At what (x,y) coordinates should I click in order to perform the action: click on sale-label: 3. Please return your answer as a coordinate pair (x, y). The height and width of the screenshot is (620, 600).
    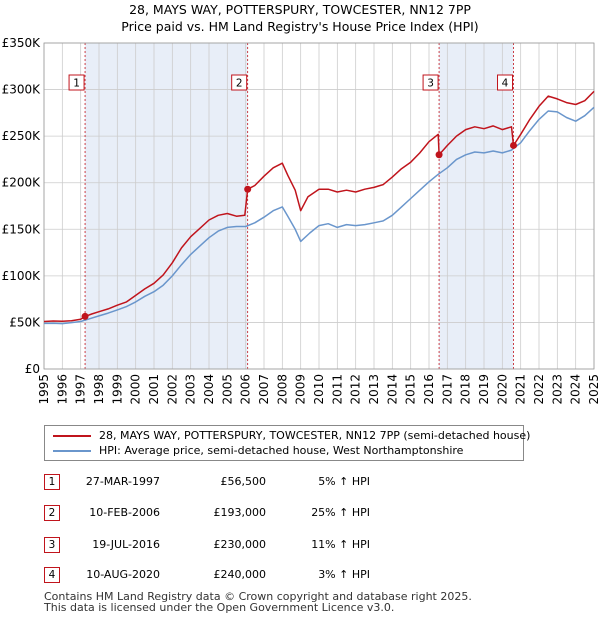
    Looking at the image, I should click on (430, 84).